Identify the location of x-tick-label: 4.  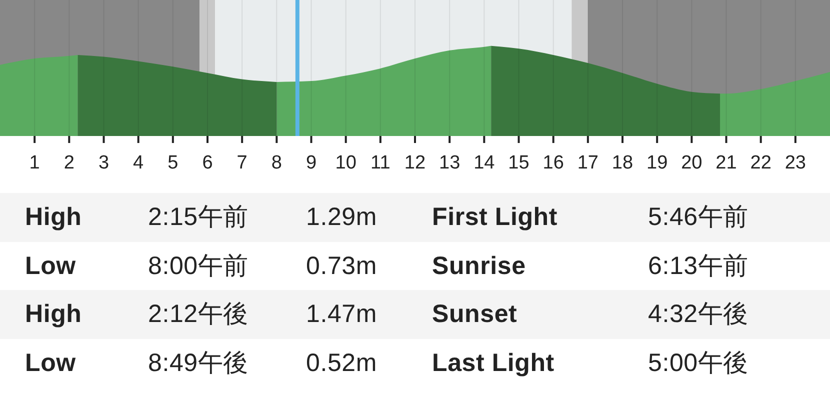
(138, 163).